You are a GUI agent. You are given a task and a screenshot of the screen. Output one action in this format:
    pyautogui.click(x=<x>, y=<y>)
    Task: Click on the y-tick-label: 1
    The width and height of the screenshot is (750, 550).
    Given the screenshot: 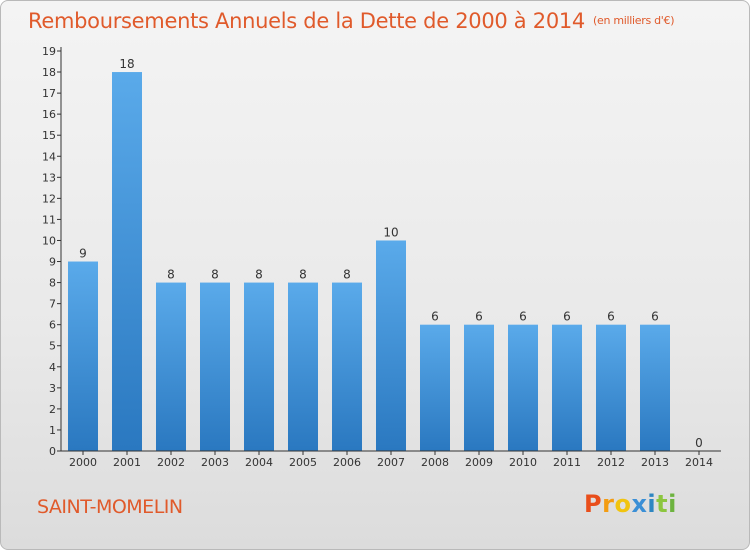 What is the action you would take?
    pyautogui.click(x=52, y=430)
    